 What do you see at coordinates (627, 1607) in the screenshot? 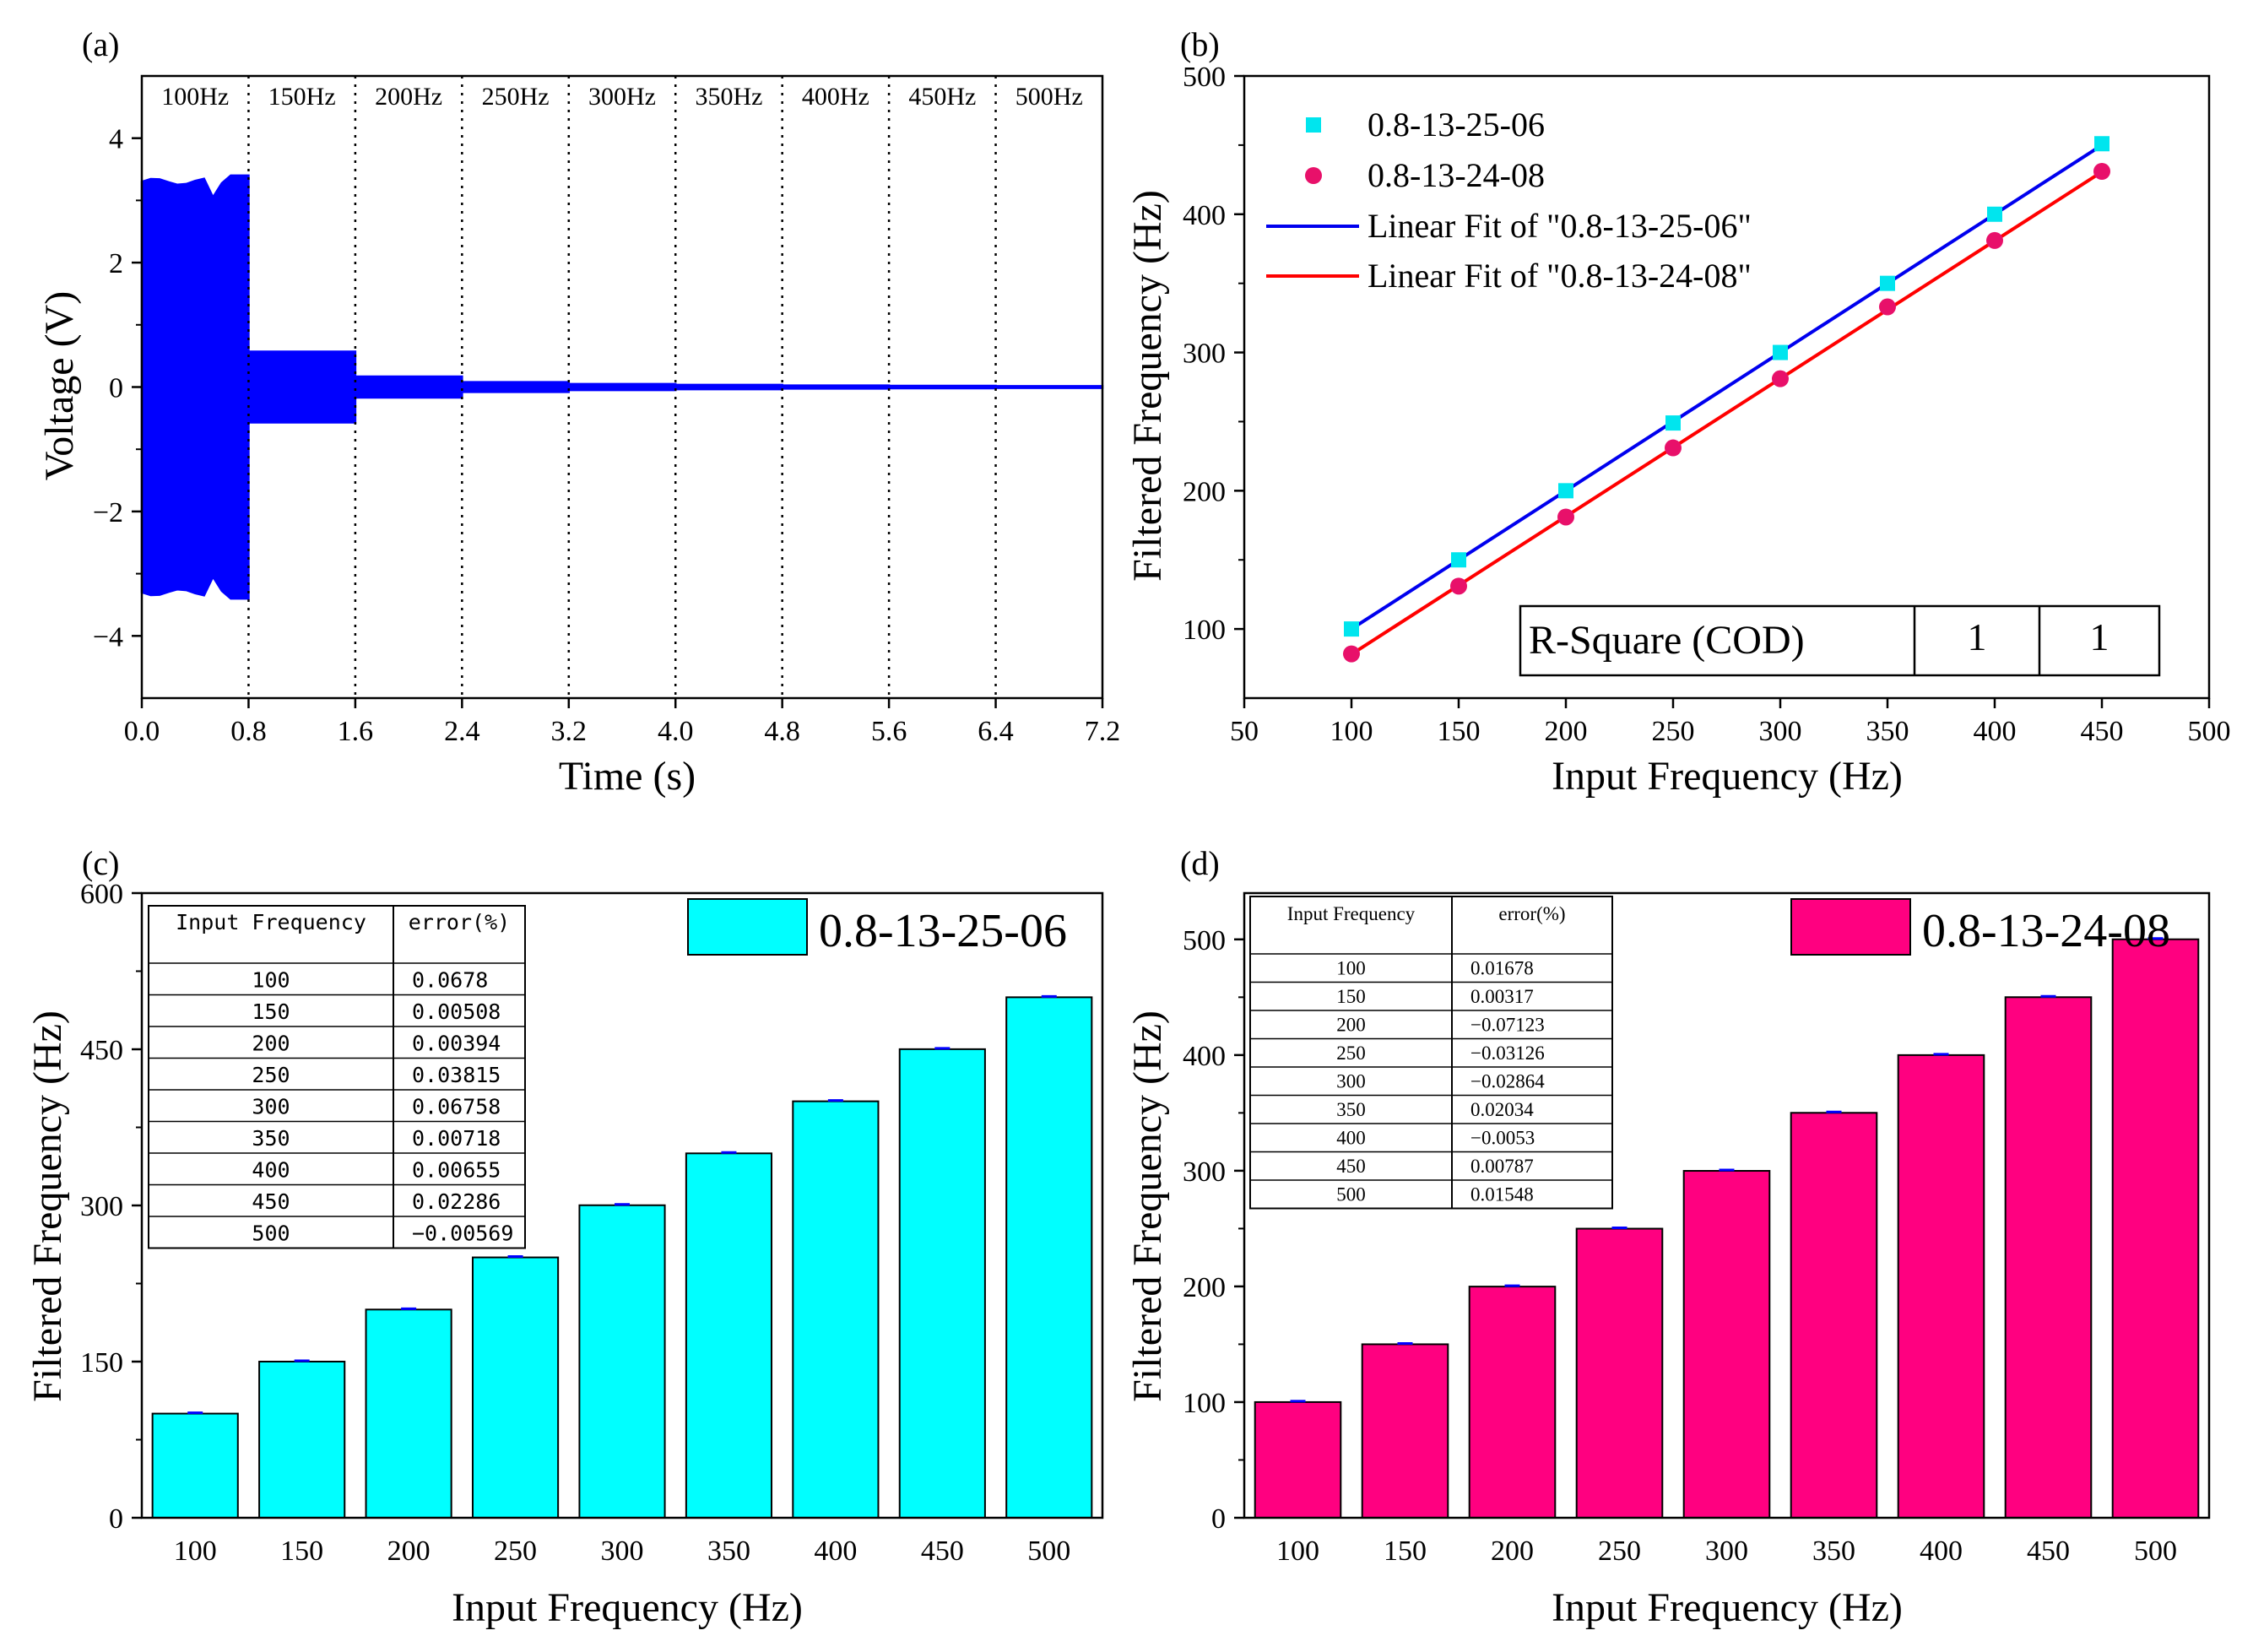
I see `panel-c-x-axis-label: Input Frequency (Hz)` at bounding box center [627, 1607].